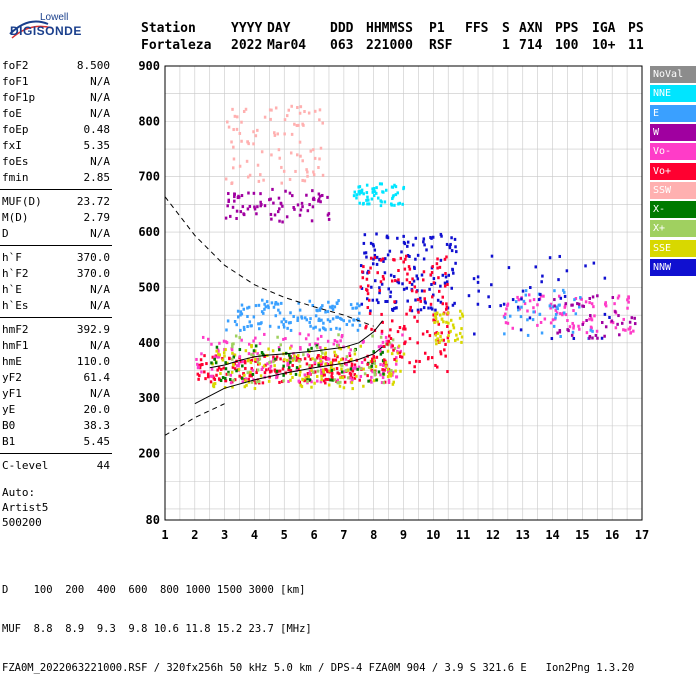 This screenshot has height=688, width=700. I want to click on header-value: Mar04, so click(287, 45).